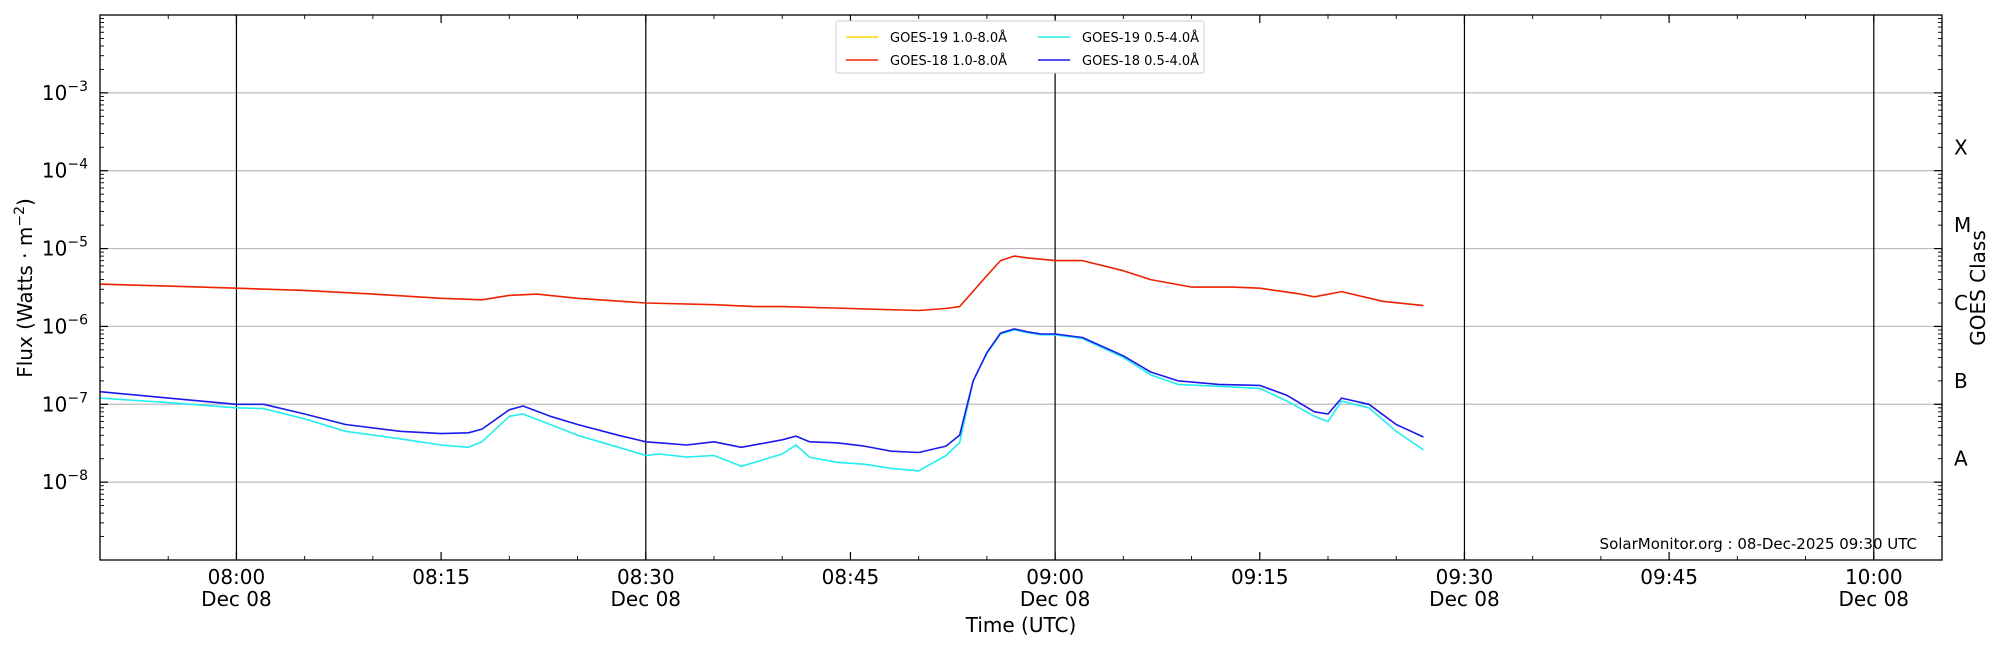  Describe the element at coordinates (65, 170) in the screenshot. I see `y-tick-label: 10⁻⁴` at that location.